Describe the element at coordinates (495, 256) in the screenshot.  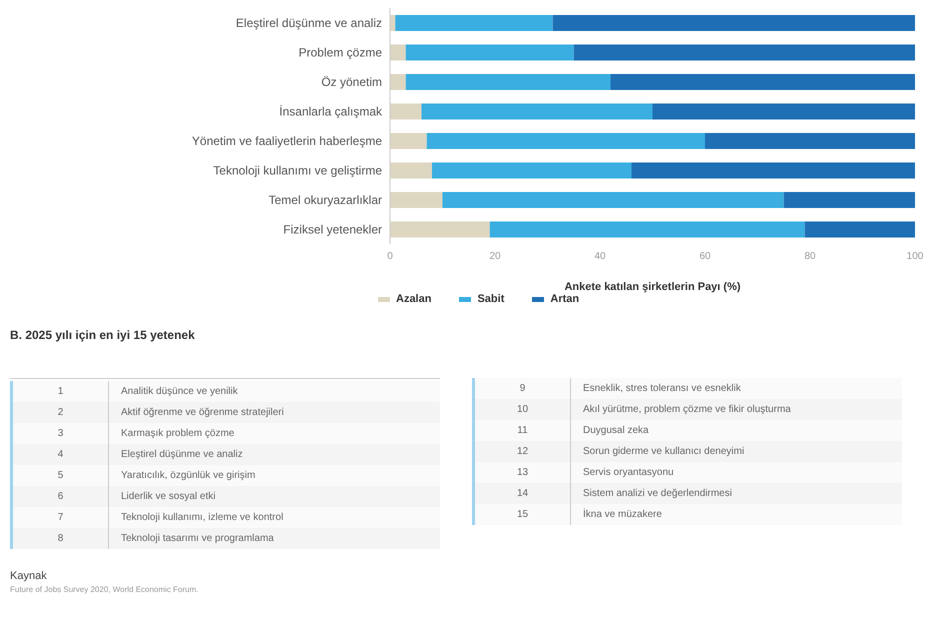
I see `x-tick-label: 20` at that location.